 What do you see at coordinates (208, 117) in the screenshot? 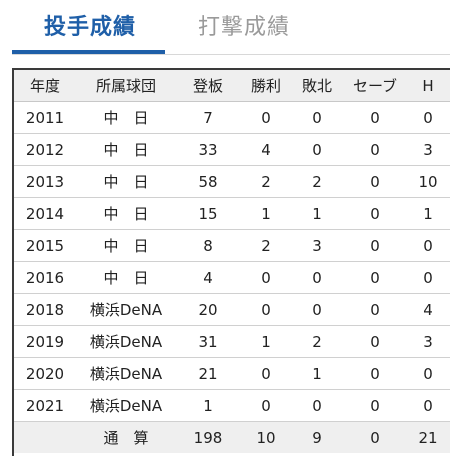
I see `cell-games: 7` at bounding box center [208, 117].